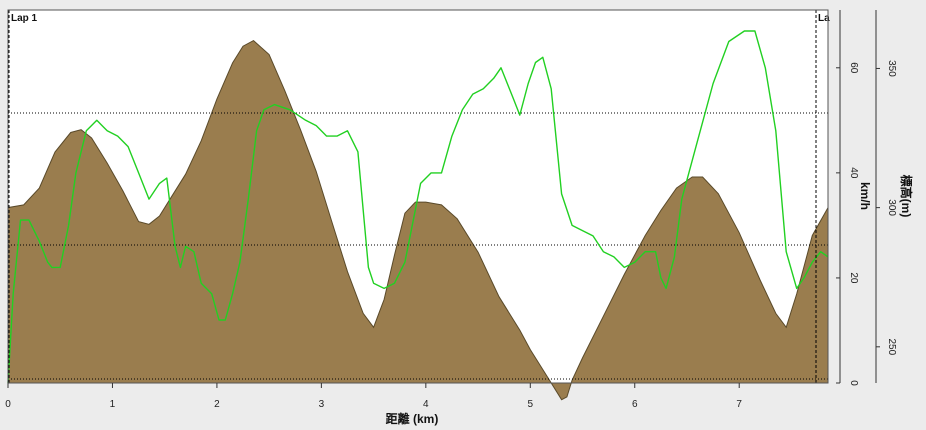 The image size is (926, 430). I want to click on x-tick-label: 2, so click(217, 404).